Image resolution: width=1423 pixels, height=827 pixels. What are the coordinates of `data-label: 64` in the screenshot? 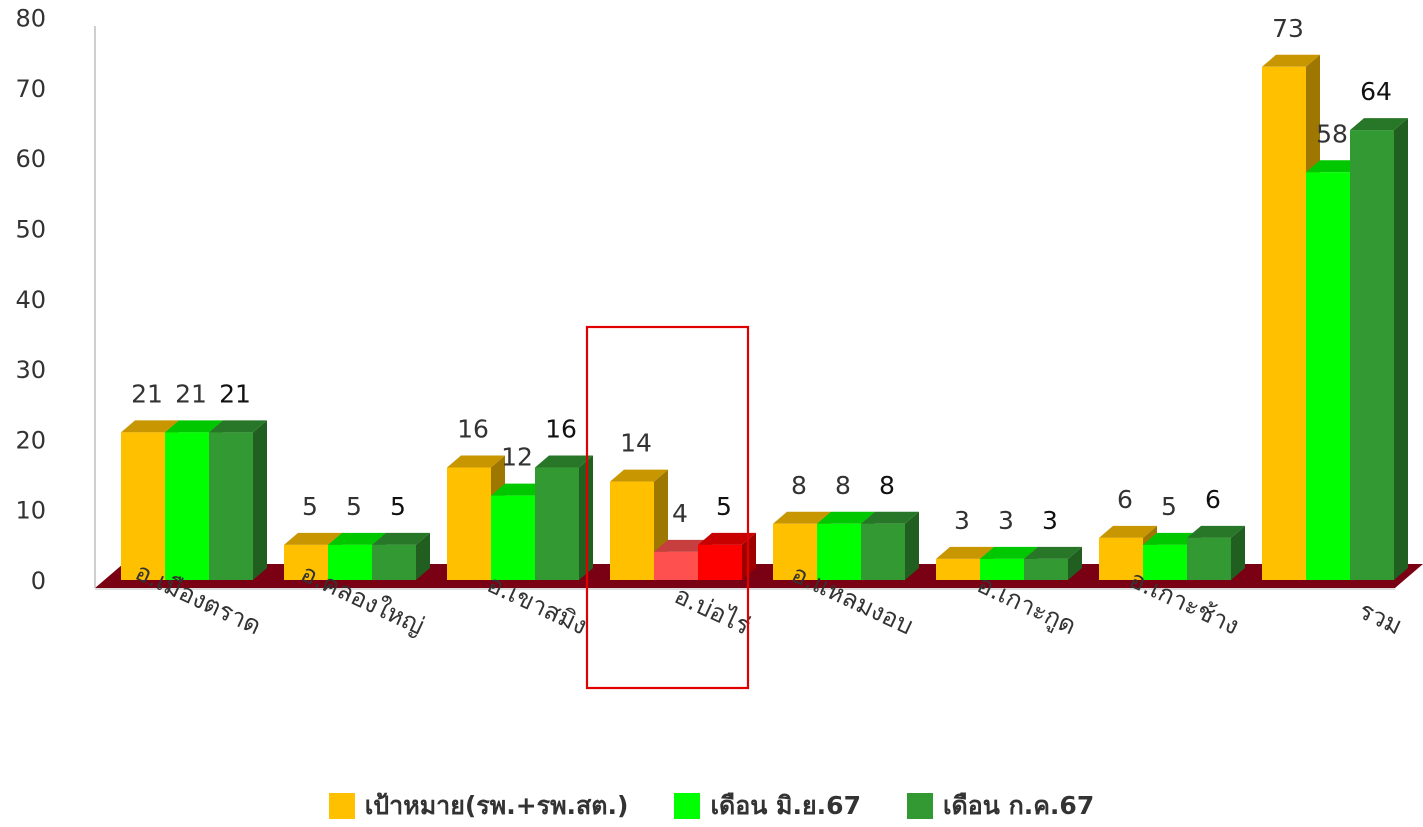 It's located at (1376, 91).